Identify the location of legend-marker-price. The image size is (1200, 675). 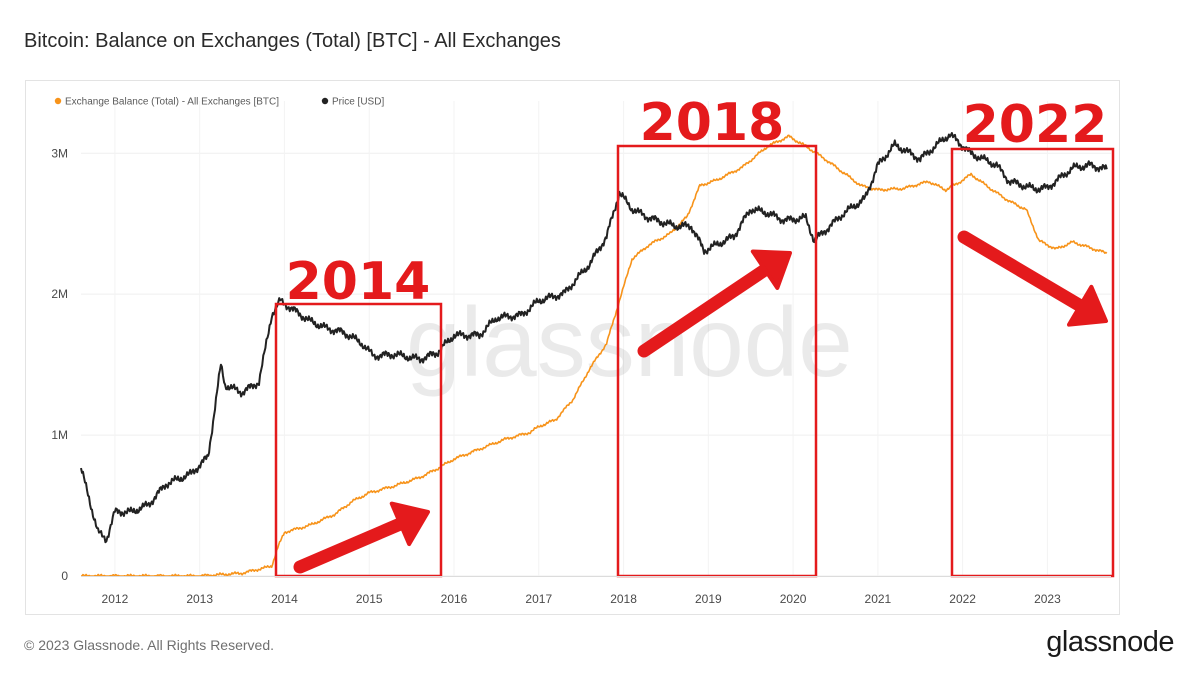
(325, 101).